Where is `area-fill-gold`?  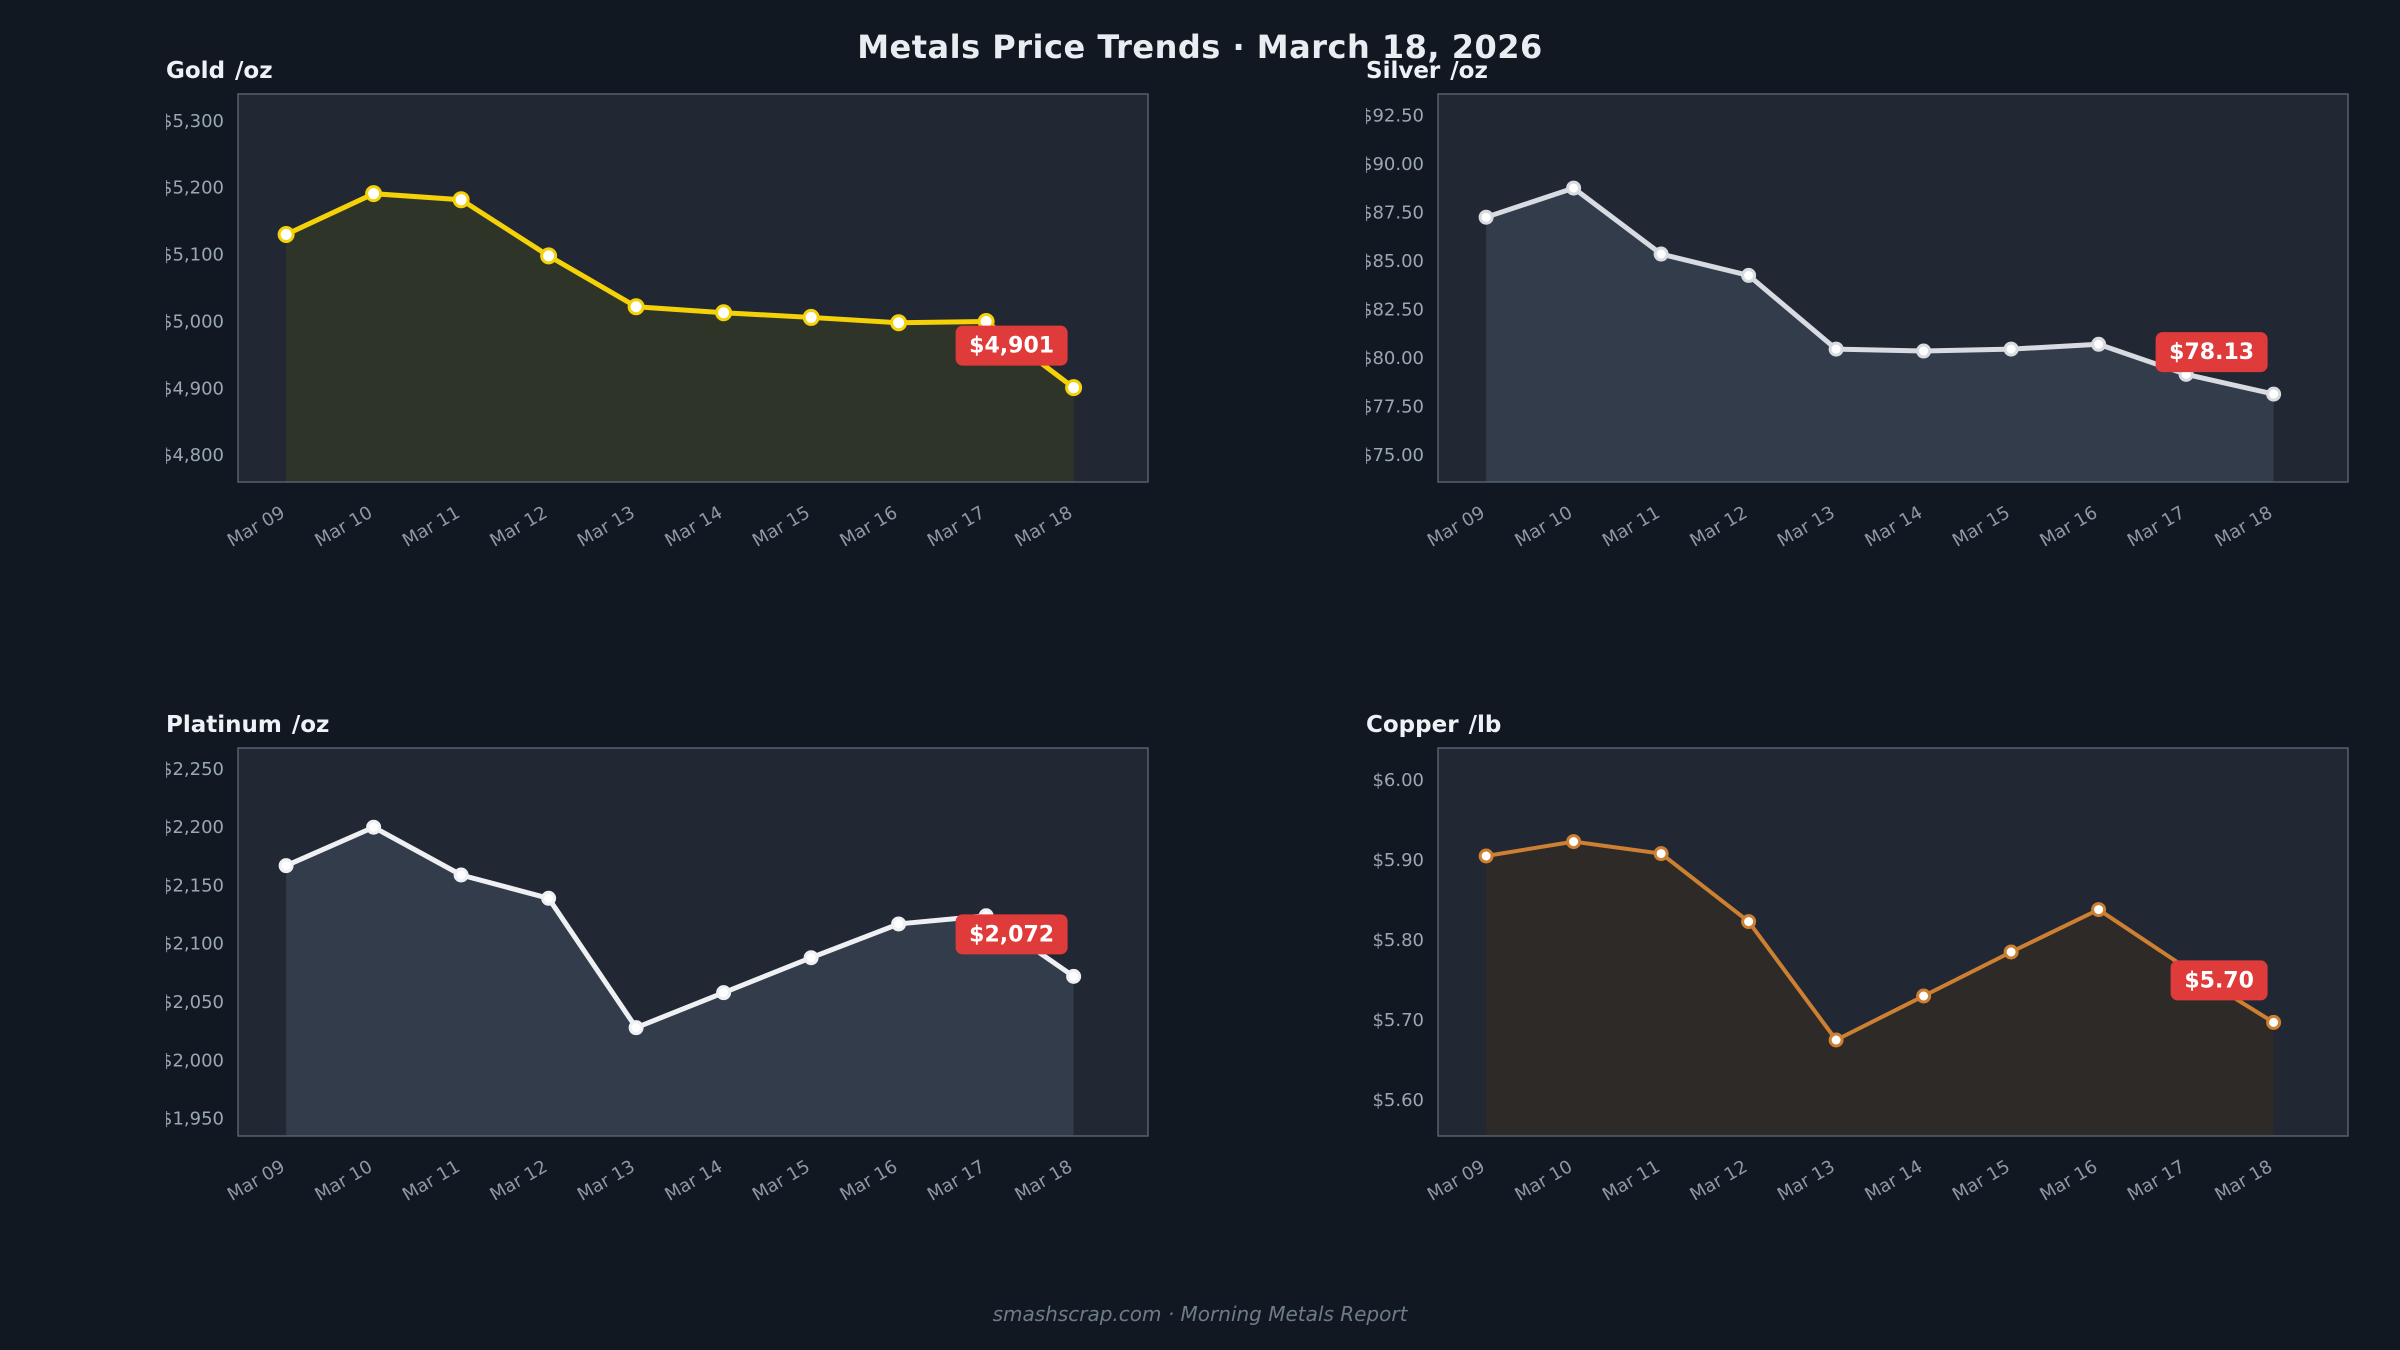
area-fill-gold is located at coordinates (680, 337).